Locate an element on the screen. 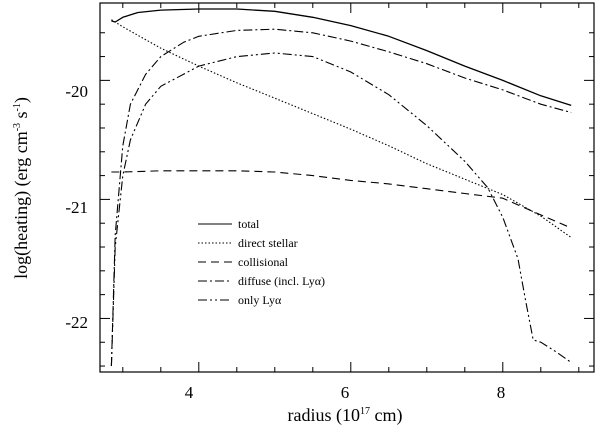 This screenshot has width=600, height=433. y-tick-label: -22 is located at coordinates (76, 322).